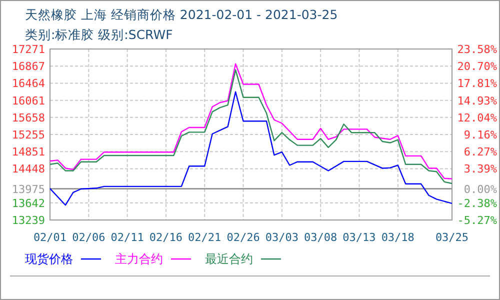 This screenshot has width=500, height=300. What do you see at coordinates (243, 237) in the screenshot?
I see `x-tick-label: 02/26` at bounding box center [243, 237].